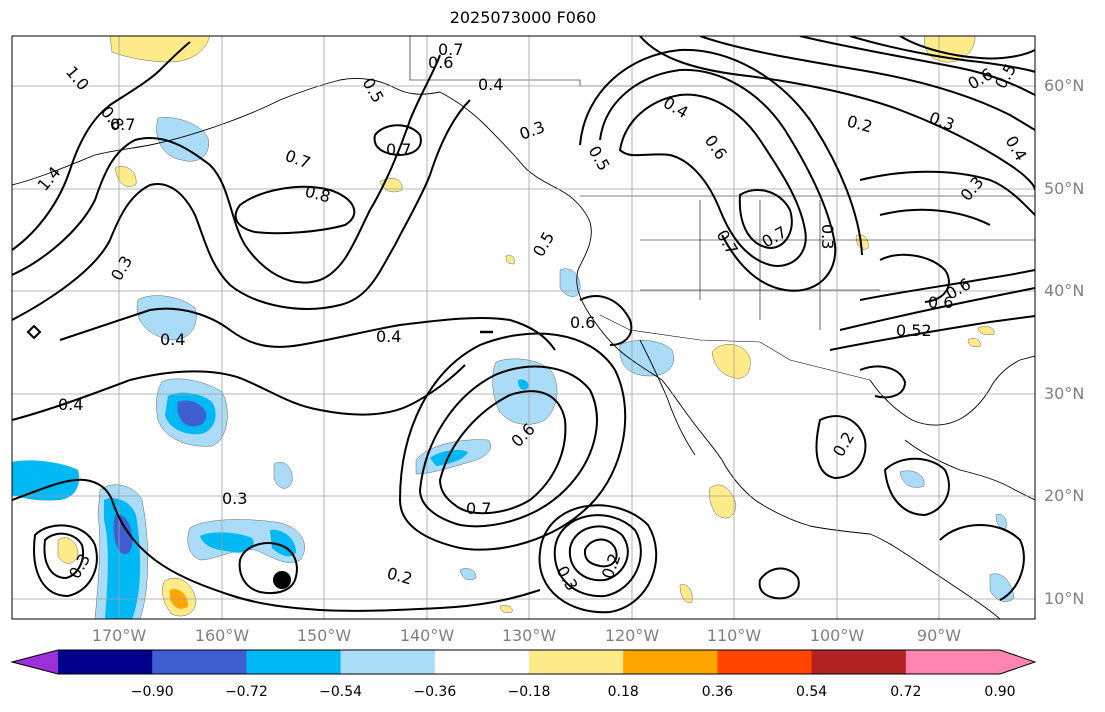 Image resolution: width=1105 pixels, height=712 pixels. I want to click on colorbar-tick-label: −0.72, so click(246, 692).